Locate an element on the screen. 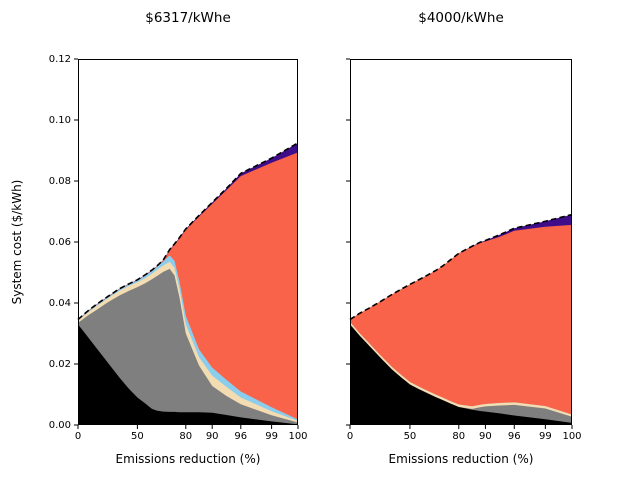  y-tick-label: 0.00 is located at coordinates (59, 425).